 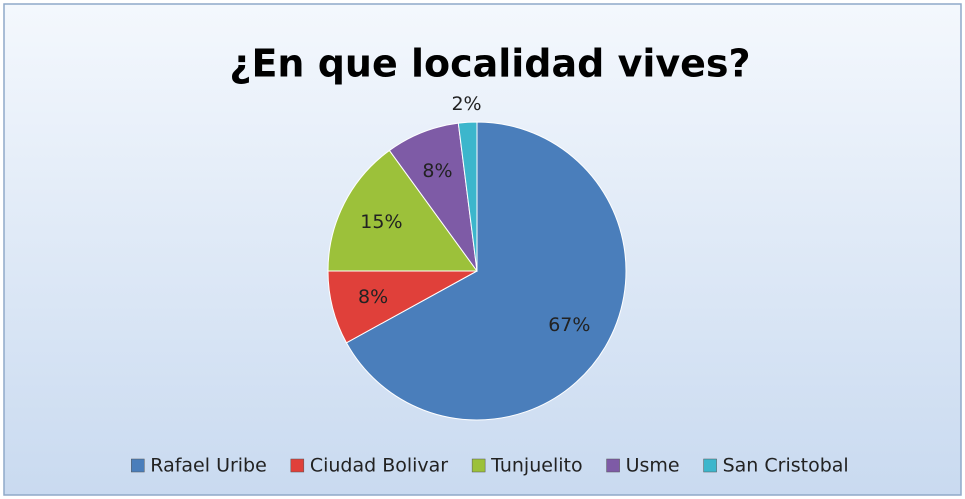 What do you see at coordinates (786, 466) in the screenshot?
I see `legend-label: San Cristobal` at bounding box center [786, 466].